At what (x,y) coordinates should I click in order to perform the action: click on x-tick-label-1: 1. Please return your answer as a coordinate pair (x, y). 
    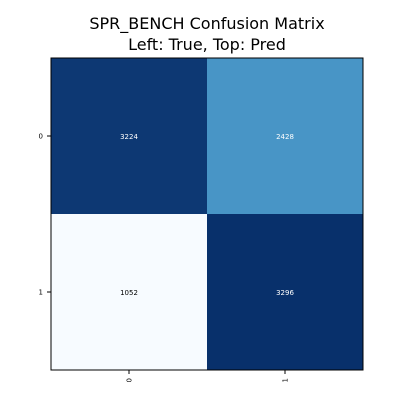
    Looking at the image, I should click on (286, 380).